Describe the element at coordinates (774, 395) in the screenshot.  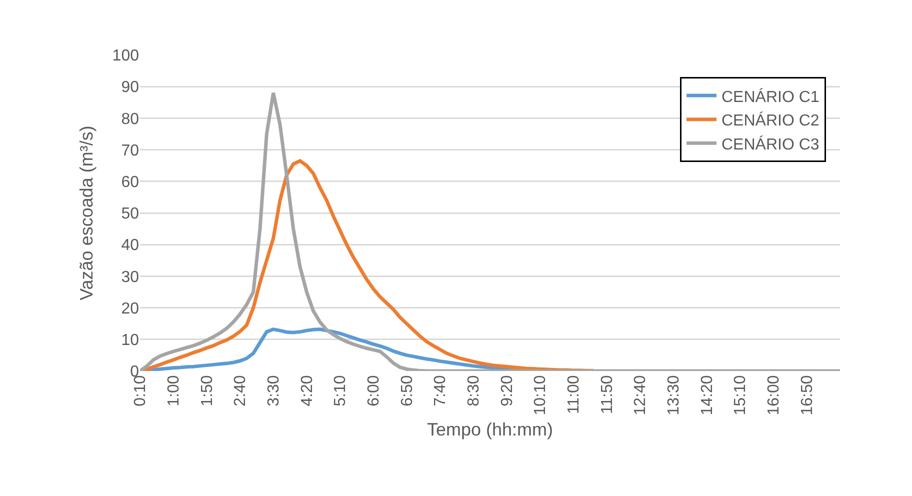
I see `x-tick-label: 16:00` at that location.